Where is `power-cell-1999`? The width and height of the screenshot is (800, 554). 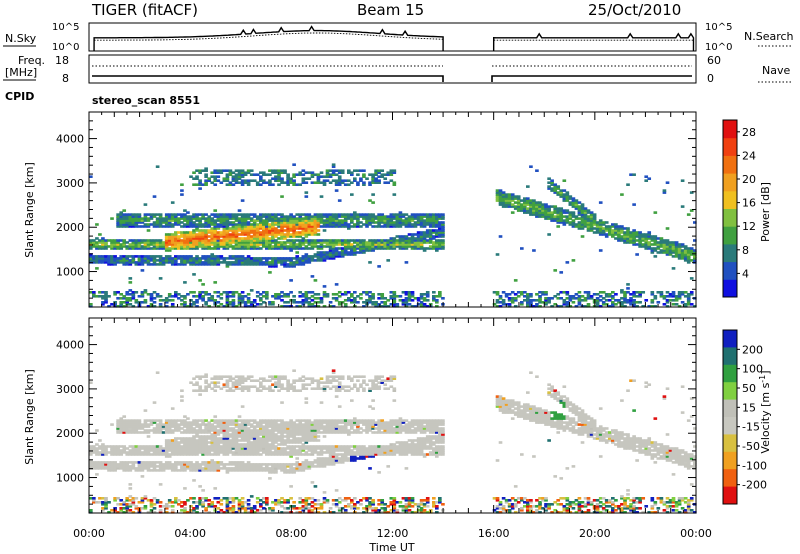
power-cell-1999 is located at coordinates (342, 294).